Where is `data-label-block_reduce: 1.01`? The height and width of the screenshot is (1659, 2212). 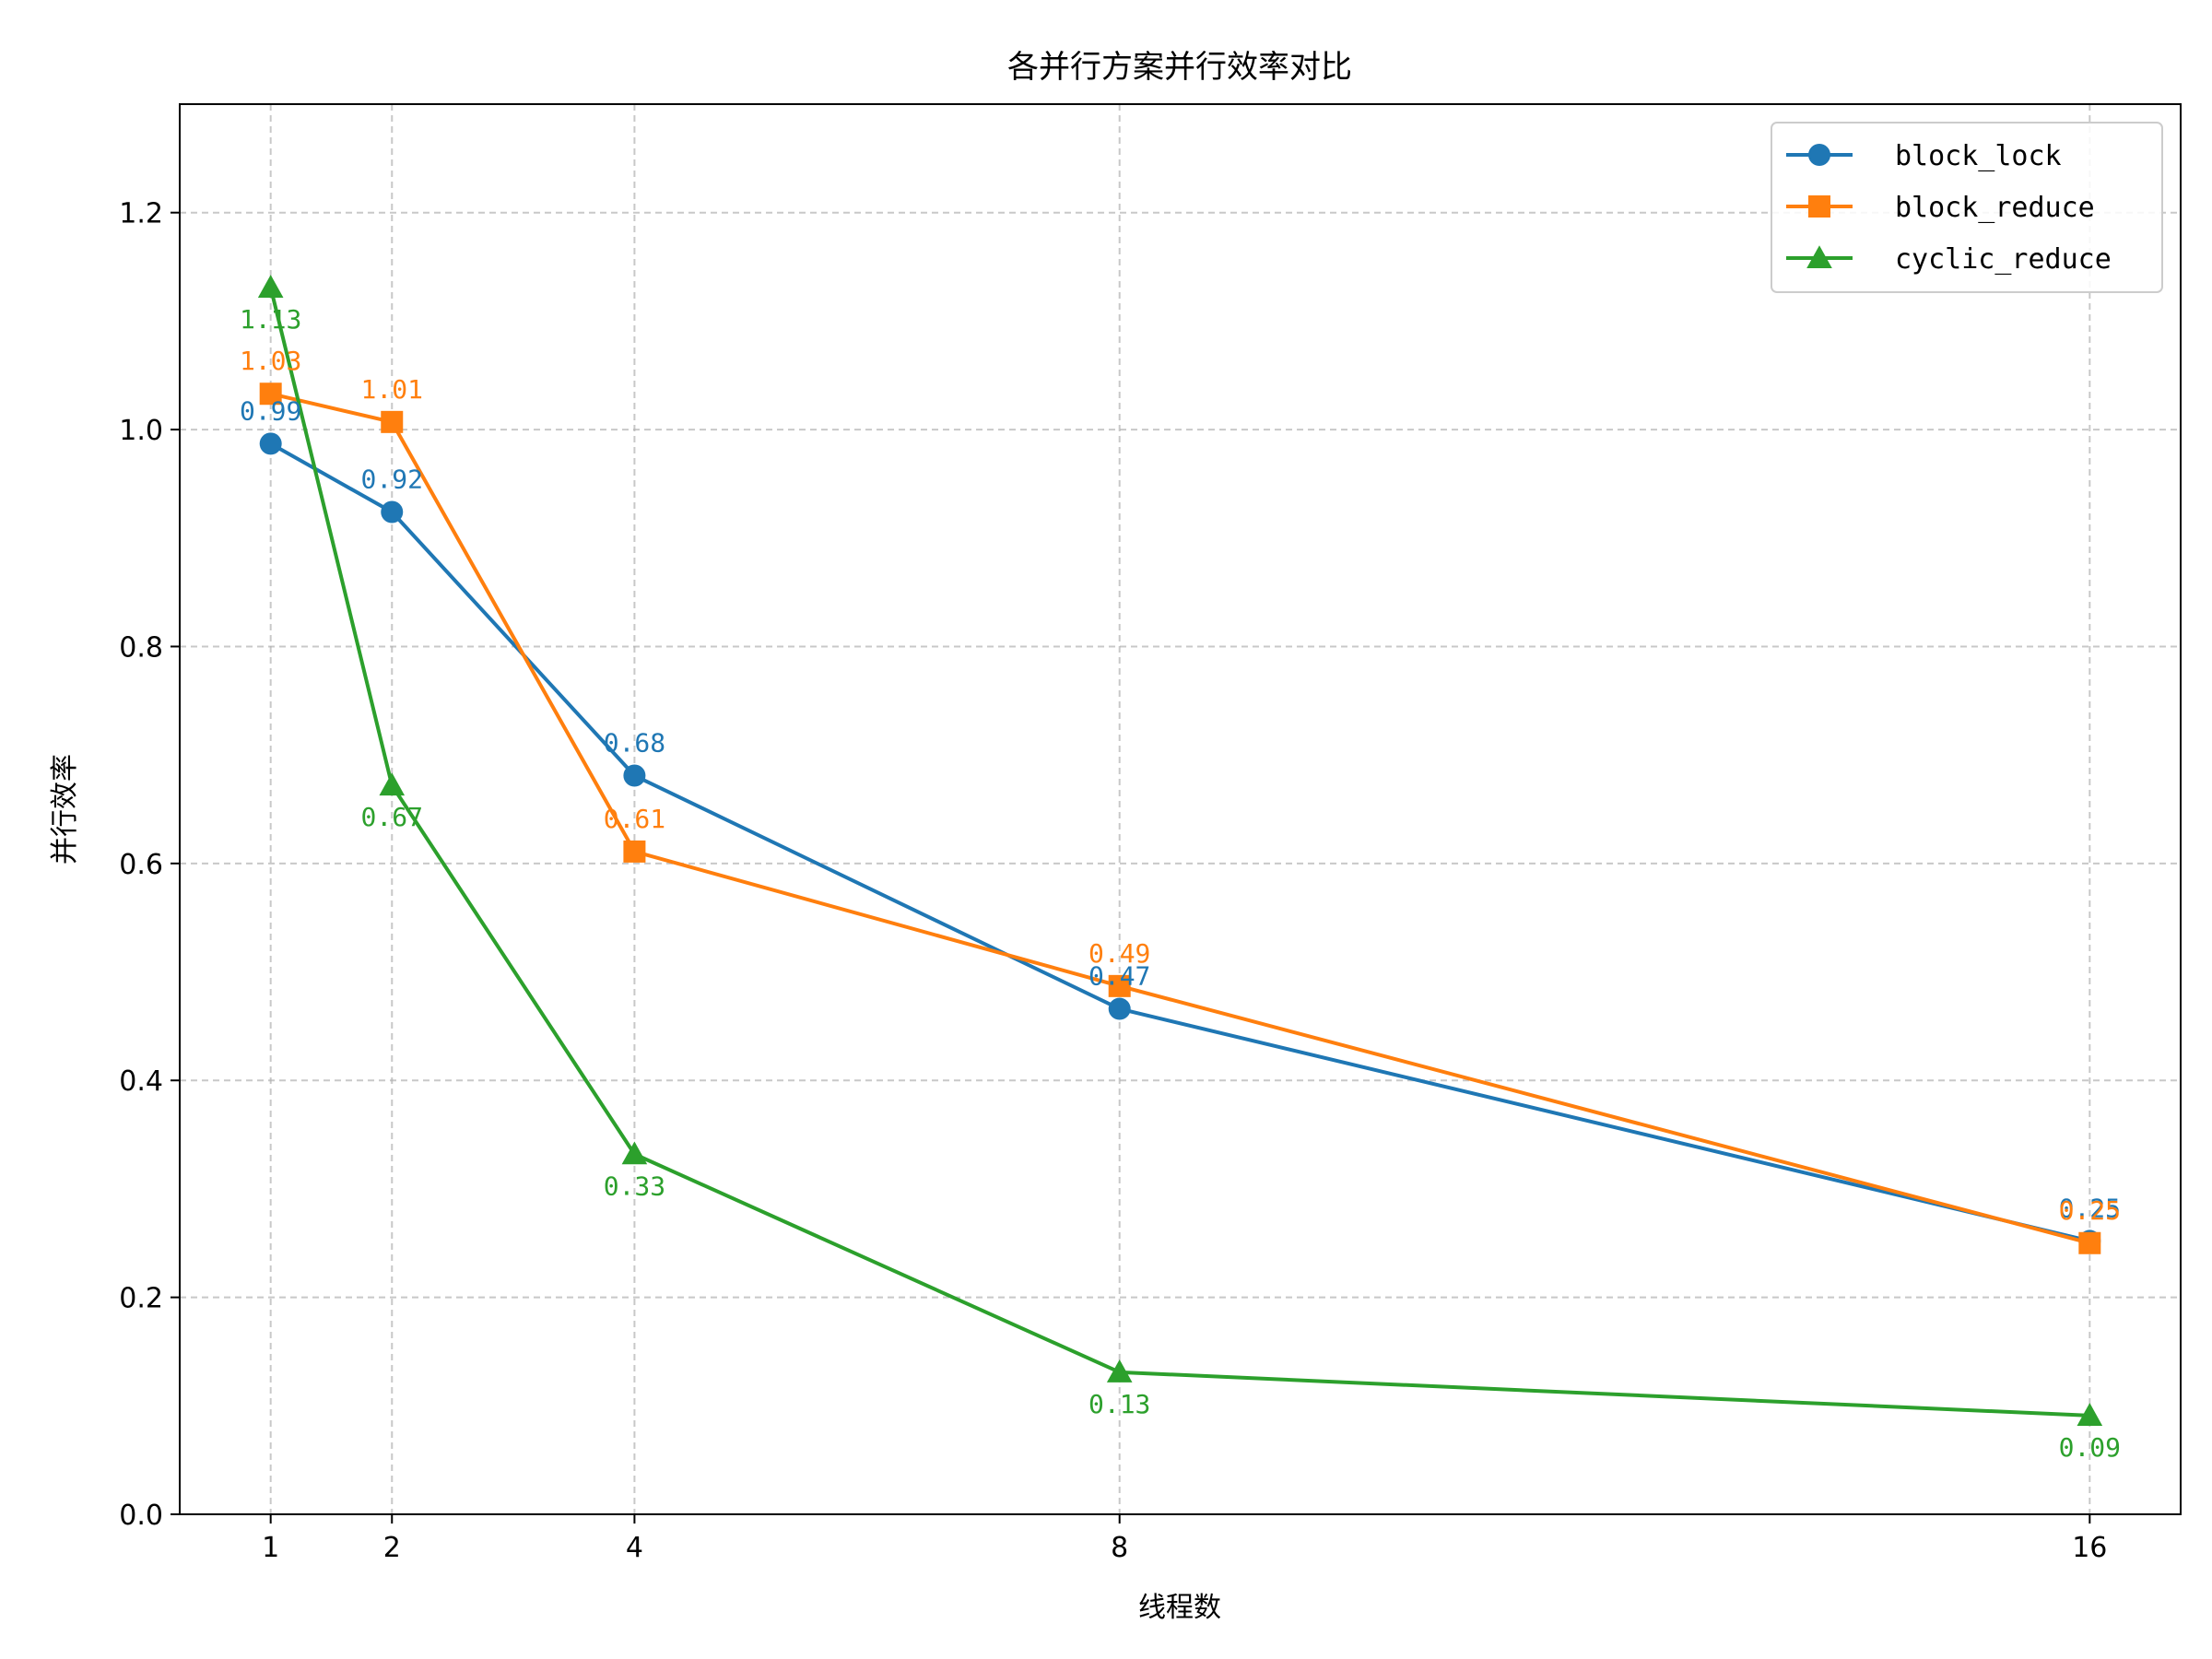
data-label-block_reduce: 1.01 is located at coordinates (392, 389).